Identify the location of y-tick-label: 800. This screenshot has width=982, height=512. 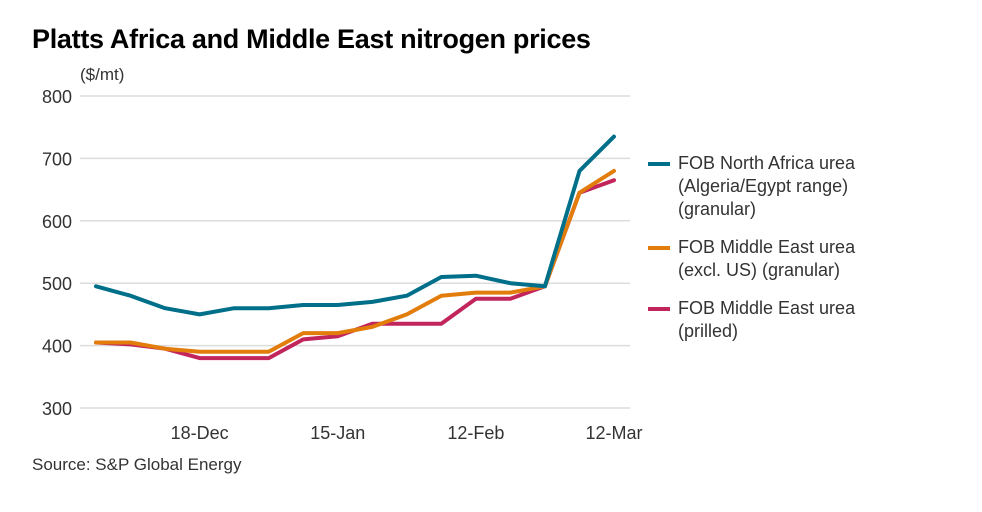
(57, 97).